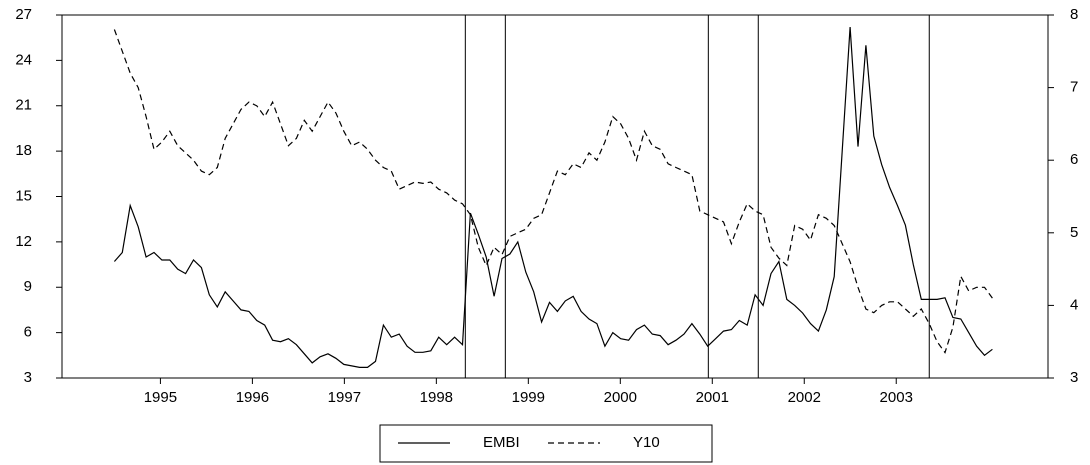 This screenshot has width=1090, height=465. Describe the element at coordinates (28, 332) in the screenshot. I see `y-tick-label: 6` at that location.